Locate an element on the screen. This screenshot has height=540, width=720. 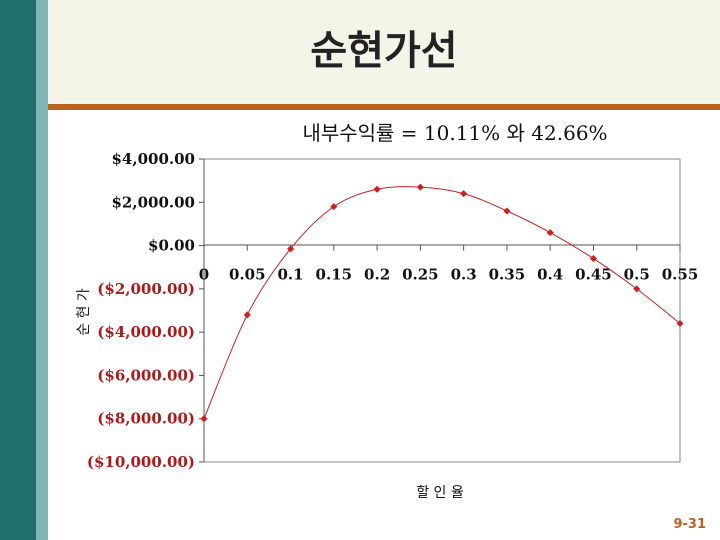
x-tick-label: 0.15 is located at coordinates (334, 275).